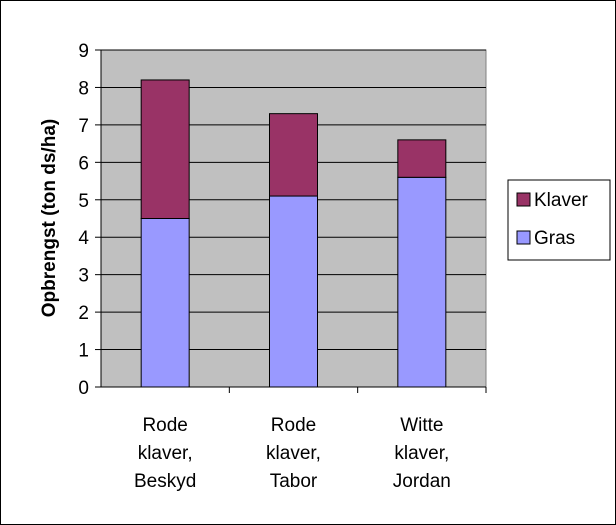  Describe the element at coordinates (83, 126) in the screenshot. I see `y-tick-label: 7` at that location.